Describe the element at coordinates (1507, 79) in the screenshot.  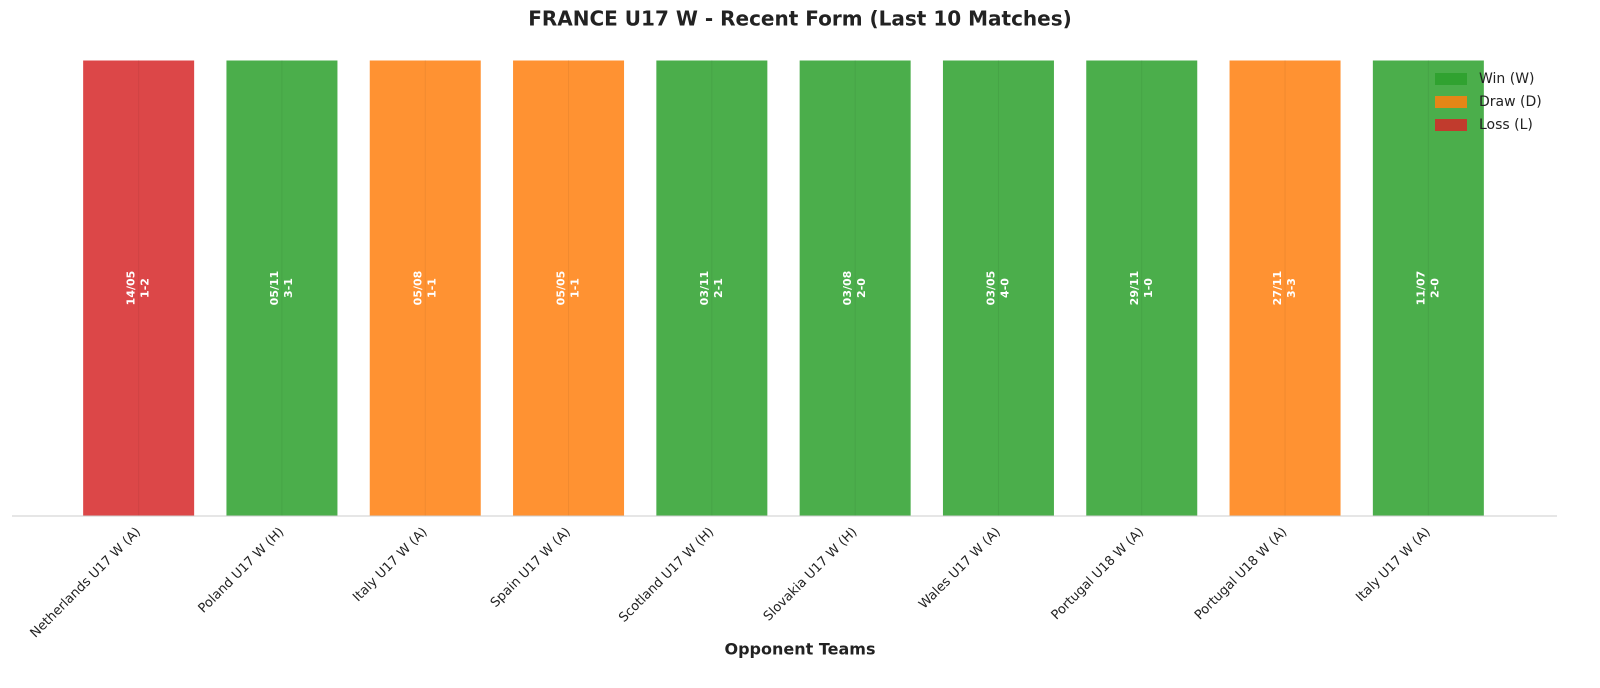
I see `legend-label: Win (W)` at that location.